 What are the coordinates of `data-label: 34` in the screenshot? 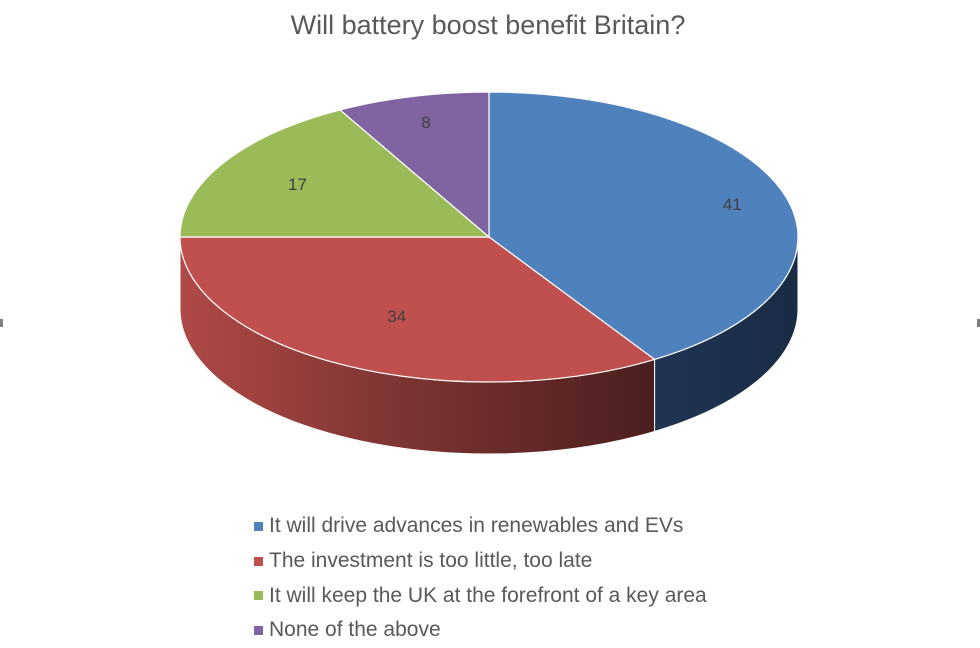 It's located at (396, 316).